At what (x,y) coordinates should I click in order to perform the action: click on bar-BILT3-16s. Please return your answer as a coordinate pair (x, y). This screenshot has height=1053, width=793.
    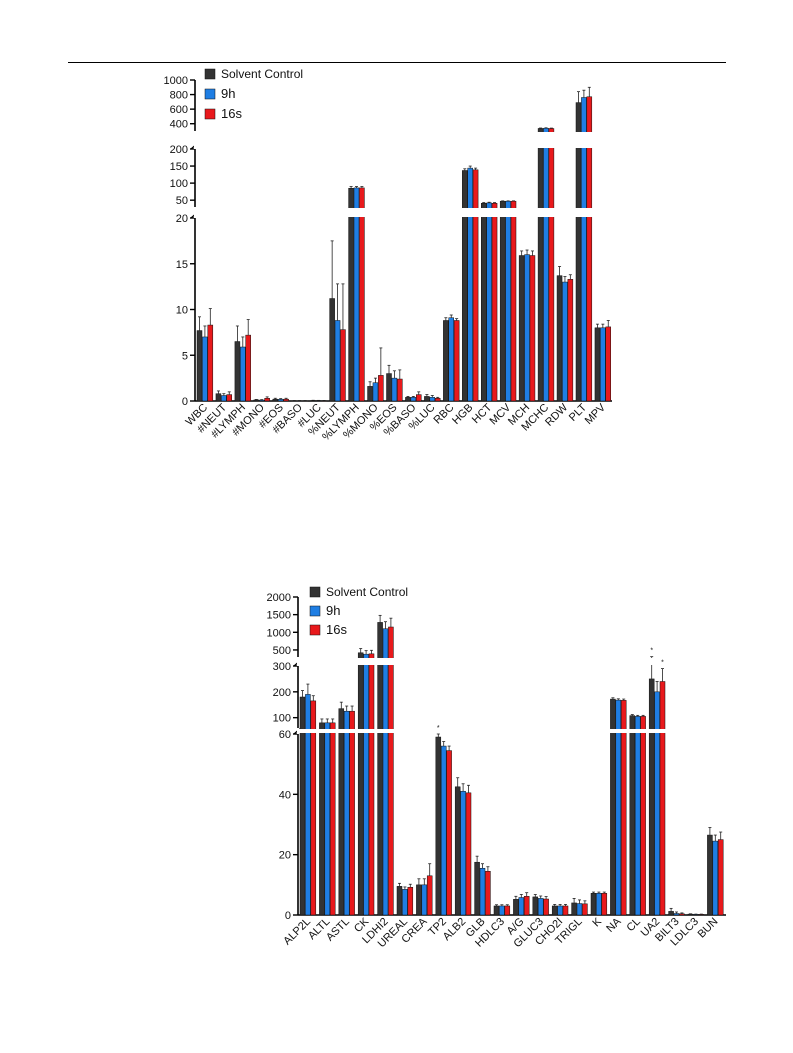
    Looking at the image, I should click on (682, 914).